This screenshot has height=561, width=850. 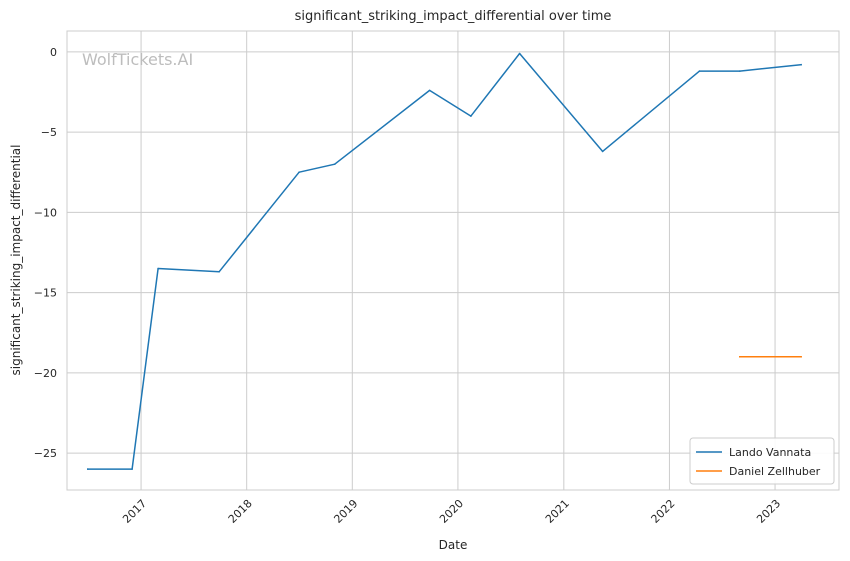 What do you see at coordinates (137, 59) in the screenshot?
I see `watermark-text: WolfTickets.AI` at bounding box center [137, 59].